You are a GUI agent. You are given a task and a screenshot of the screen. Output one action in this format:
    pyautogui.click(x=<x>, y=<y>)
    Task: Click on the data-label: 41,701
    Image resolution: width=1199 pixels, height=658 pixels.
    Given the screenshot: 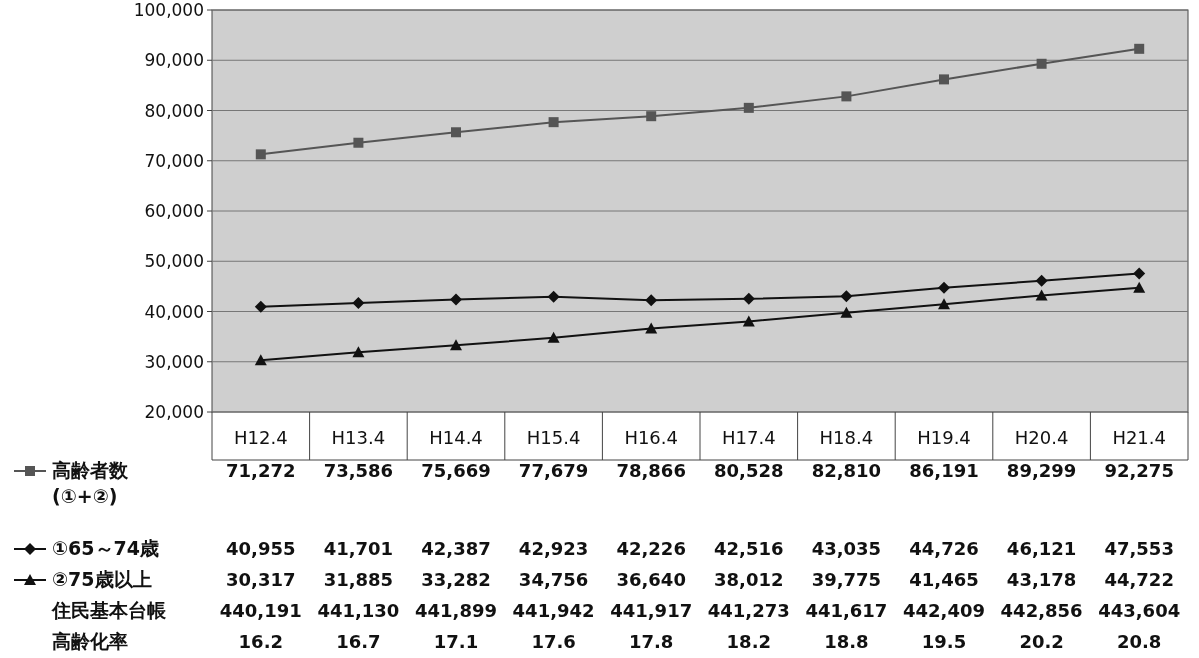 What is the action you would take?
    pyautogui.click(x=358, y=548)
    